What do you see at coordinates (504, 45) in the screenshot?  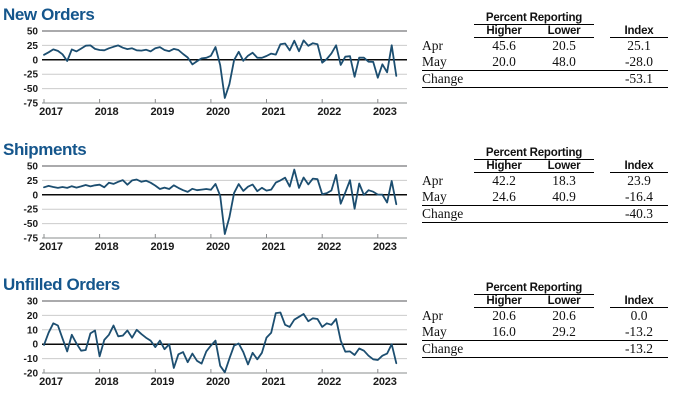 I see `higher-value: 45.6` at bounding box center [504, 45].